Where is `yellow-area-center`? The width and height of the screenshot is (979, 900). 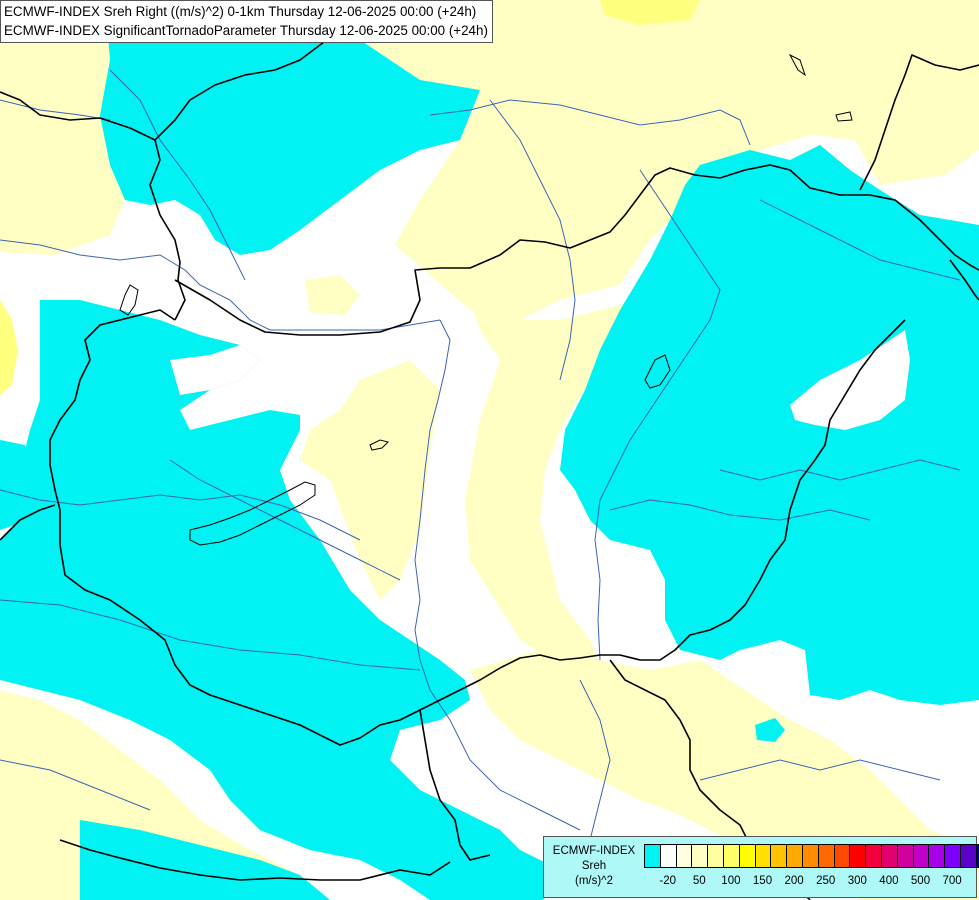
yellow-area-center is located at coordinates (567, 447).